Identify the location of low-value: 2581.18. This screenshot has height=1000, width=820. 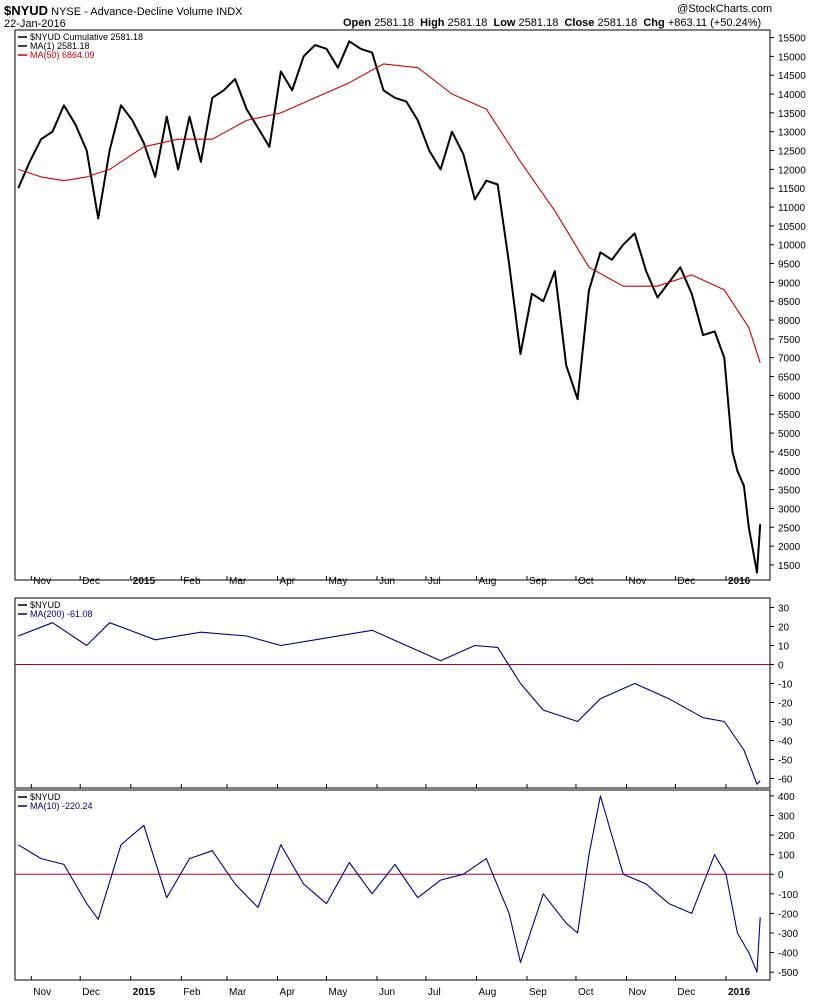
(538, 23).